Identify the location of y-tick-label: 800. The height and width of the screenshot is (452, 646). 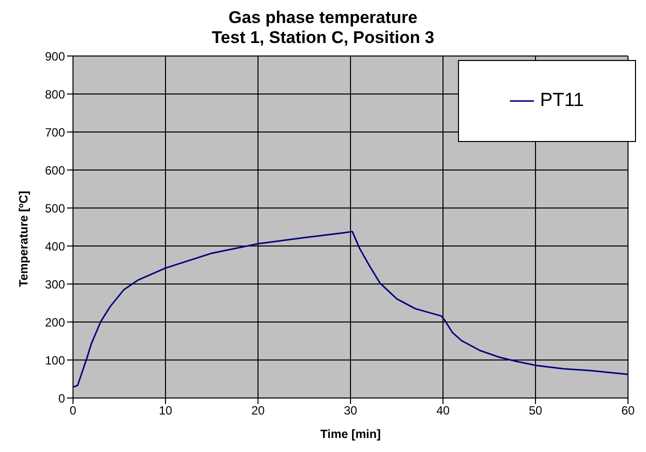
(55, 94).